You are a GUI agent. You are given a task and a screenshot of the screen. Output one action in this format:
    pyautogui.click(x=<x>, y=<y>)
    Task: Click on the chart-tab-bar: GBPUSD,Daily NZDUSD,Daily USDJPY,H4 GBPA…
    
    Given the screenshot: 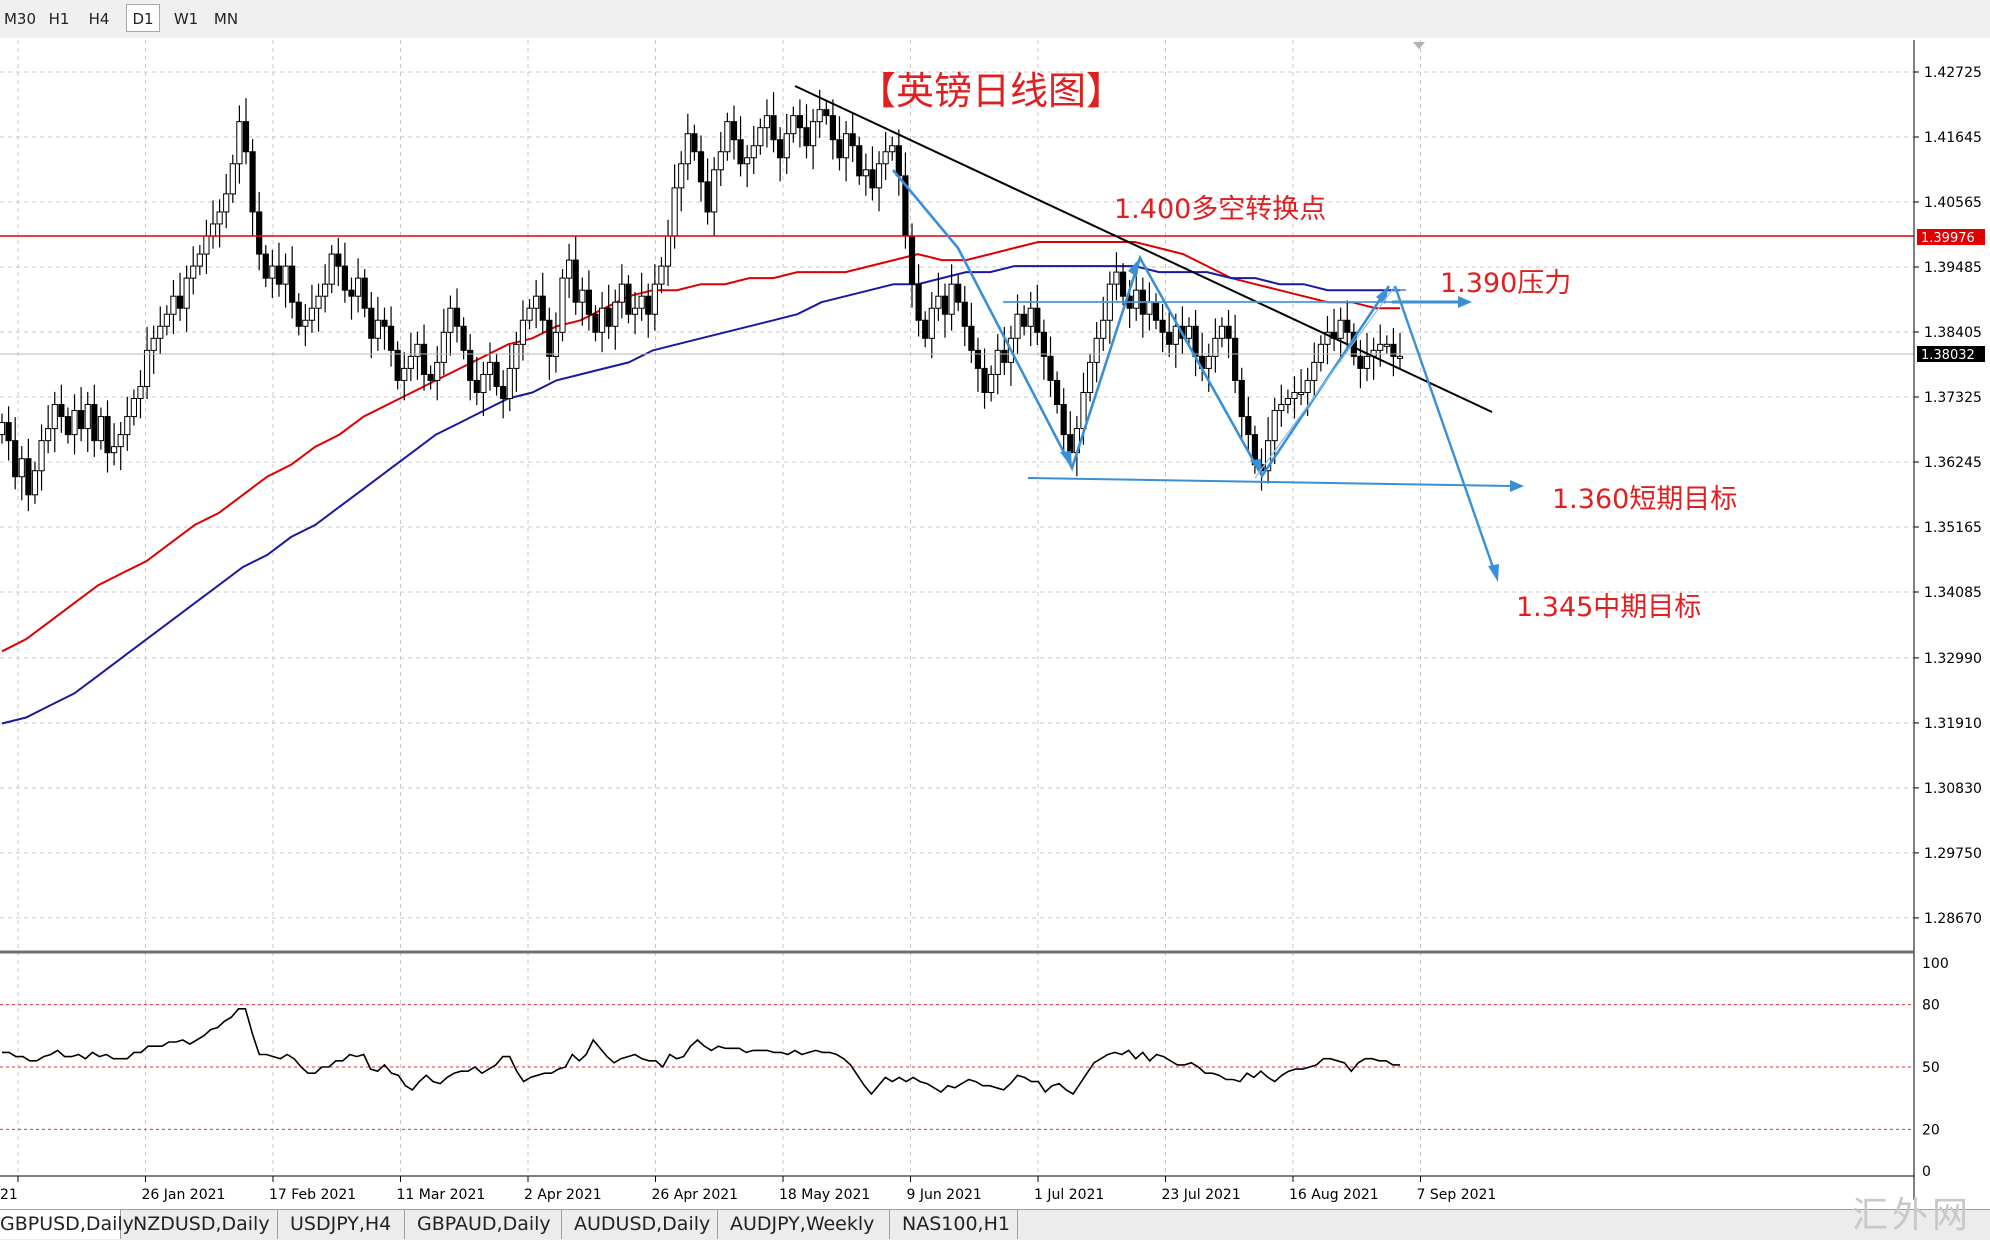 What is the action you would take?
    pyautogui.click(x=995, y=1224)
    